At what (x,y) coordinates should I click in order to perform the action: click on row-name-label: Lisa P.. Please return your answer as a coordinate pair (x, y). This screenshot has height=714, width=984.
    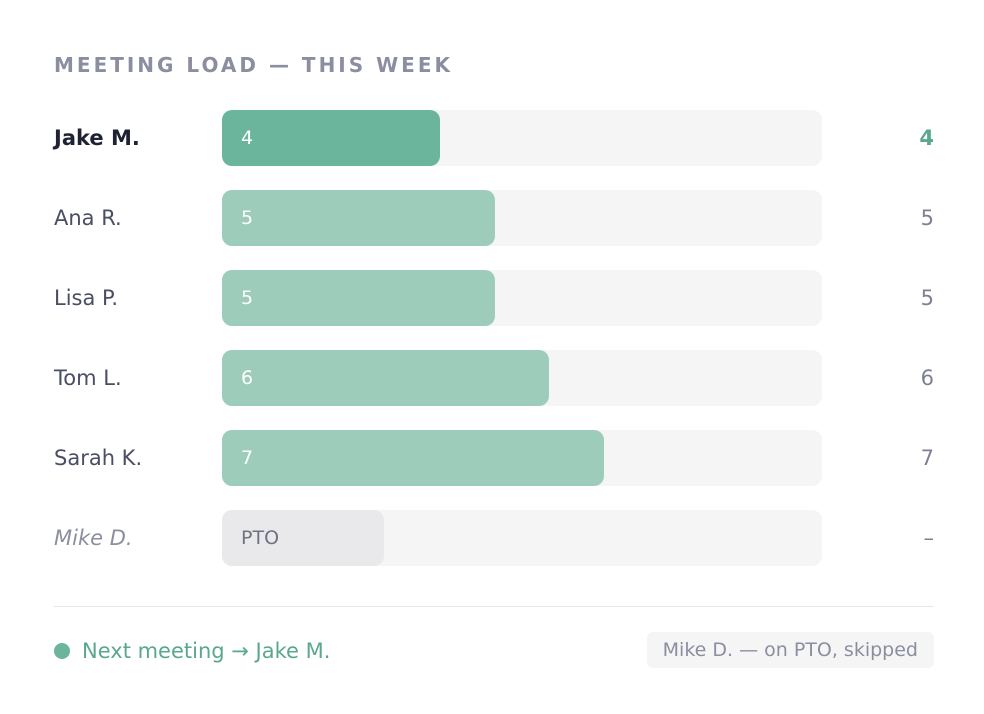
    Looking at the image, I should click on (86, 298).